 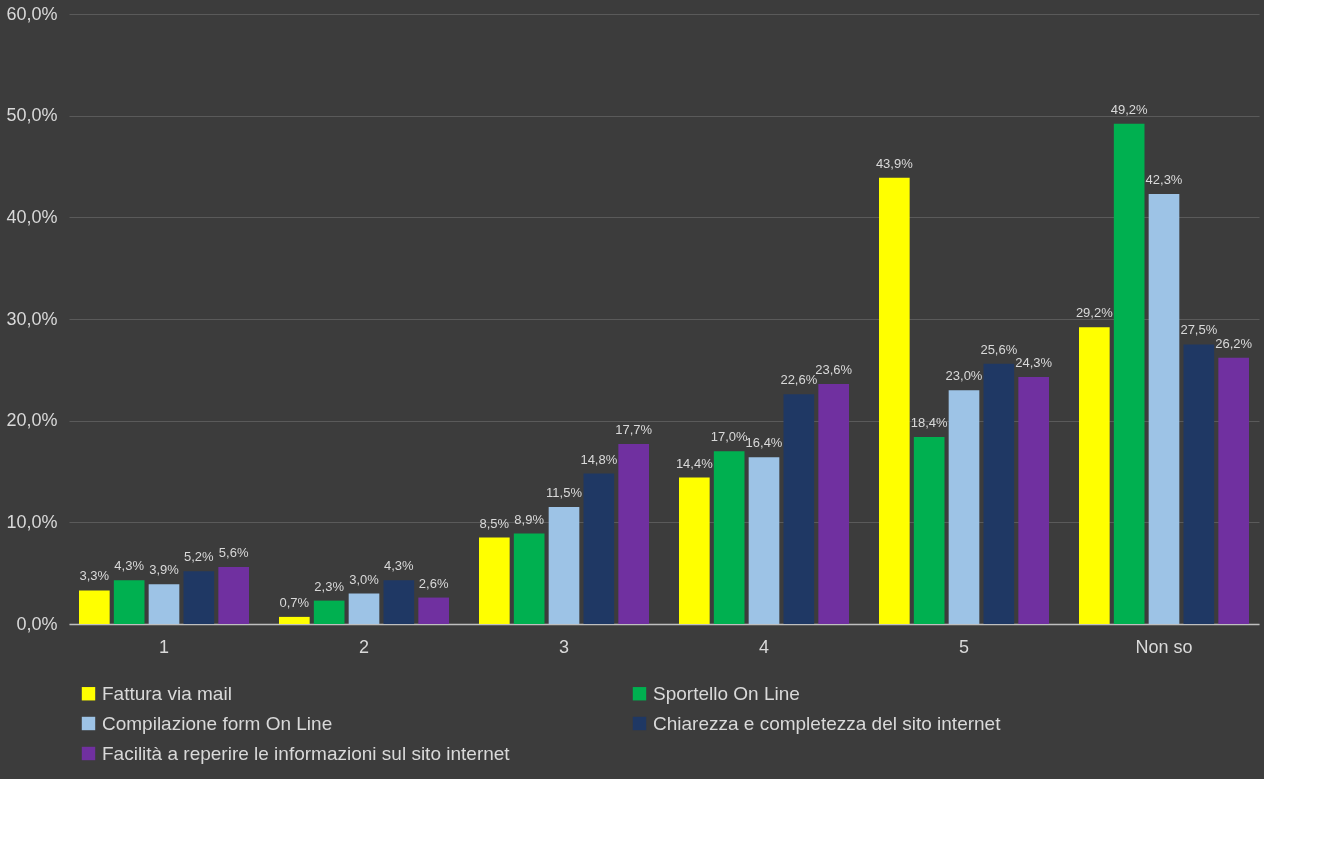 I want to click on legend-label: Facilità a reperire le informazioni sul sito internet, so click(x=306, y=753).